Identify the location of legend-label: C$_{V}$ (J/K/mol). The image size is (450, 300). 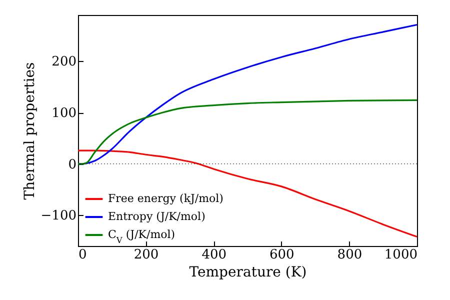
(142, 236).